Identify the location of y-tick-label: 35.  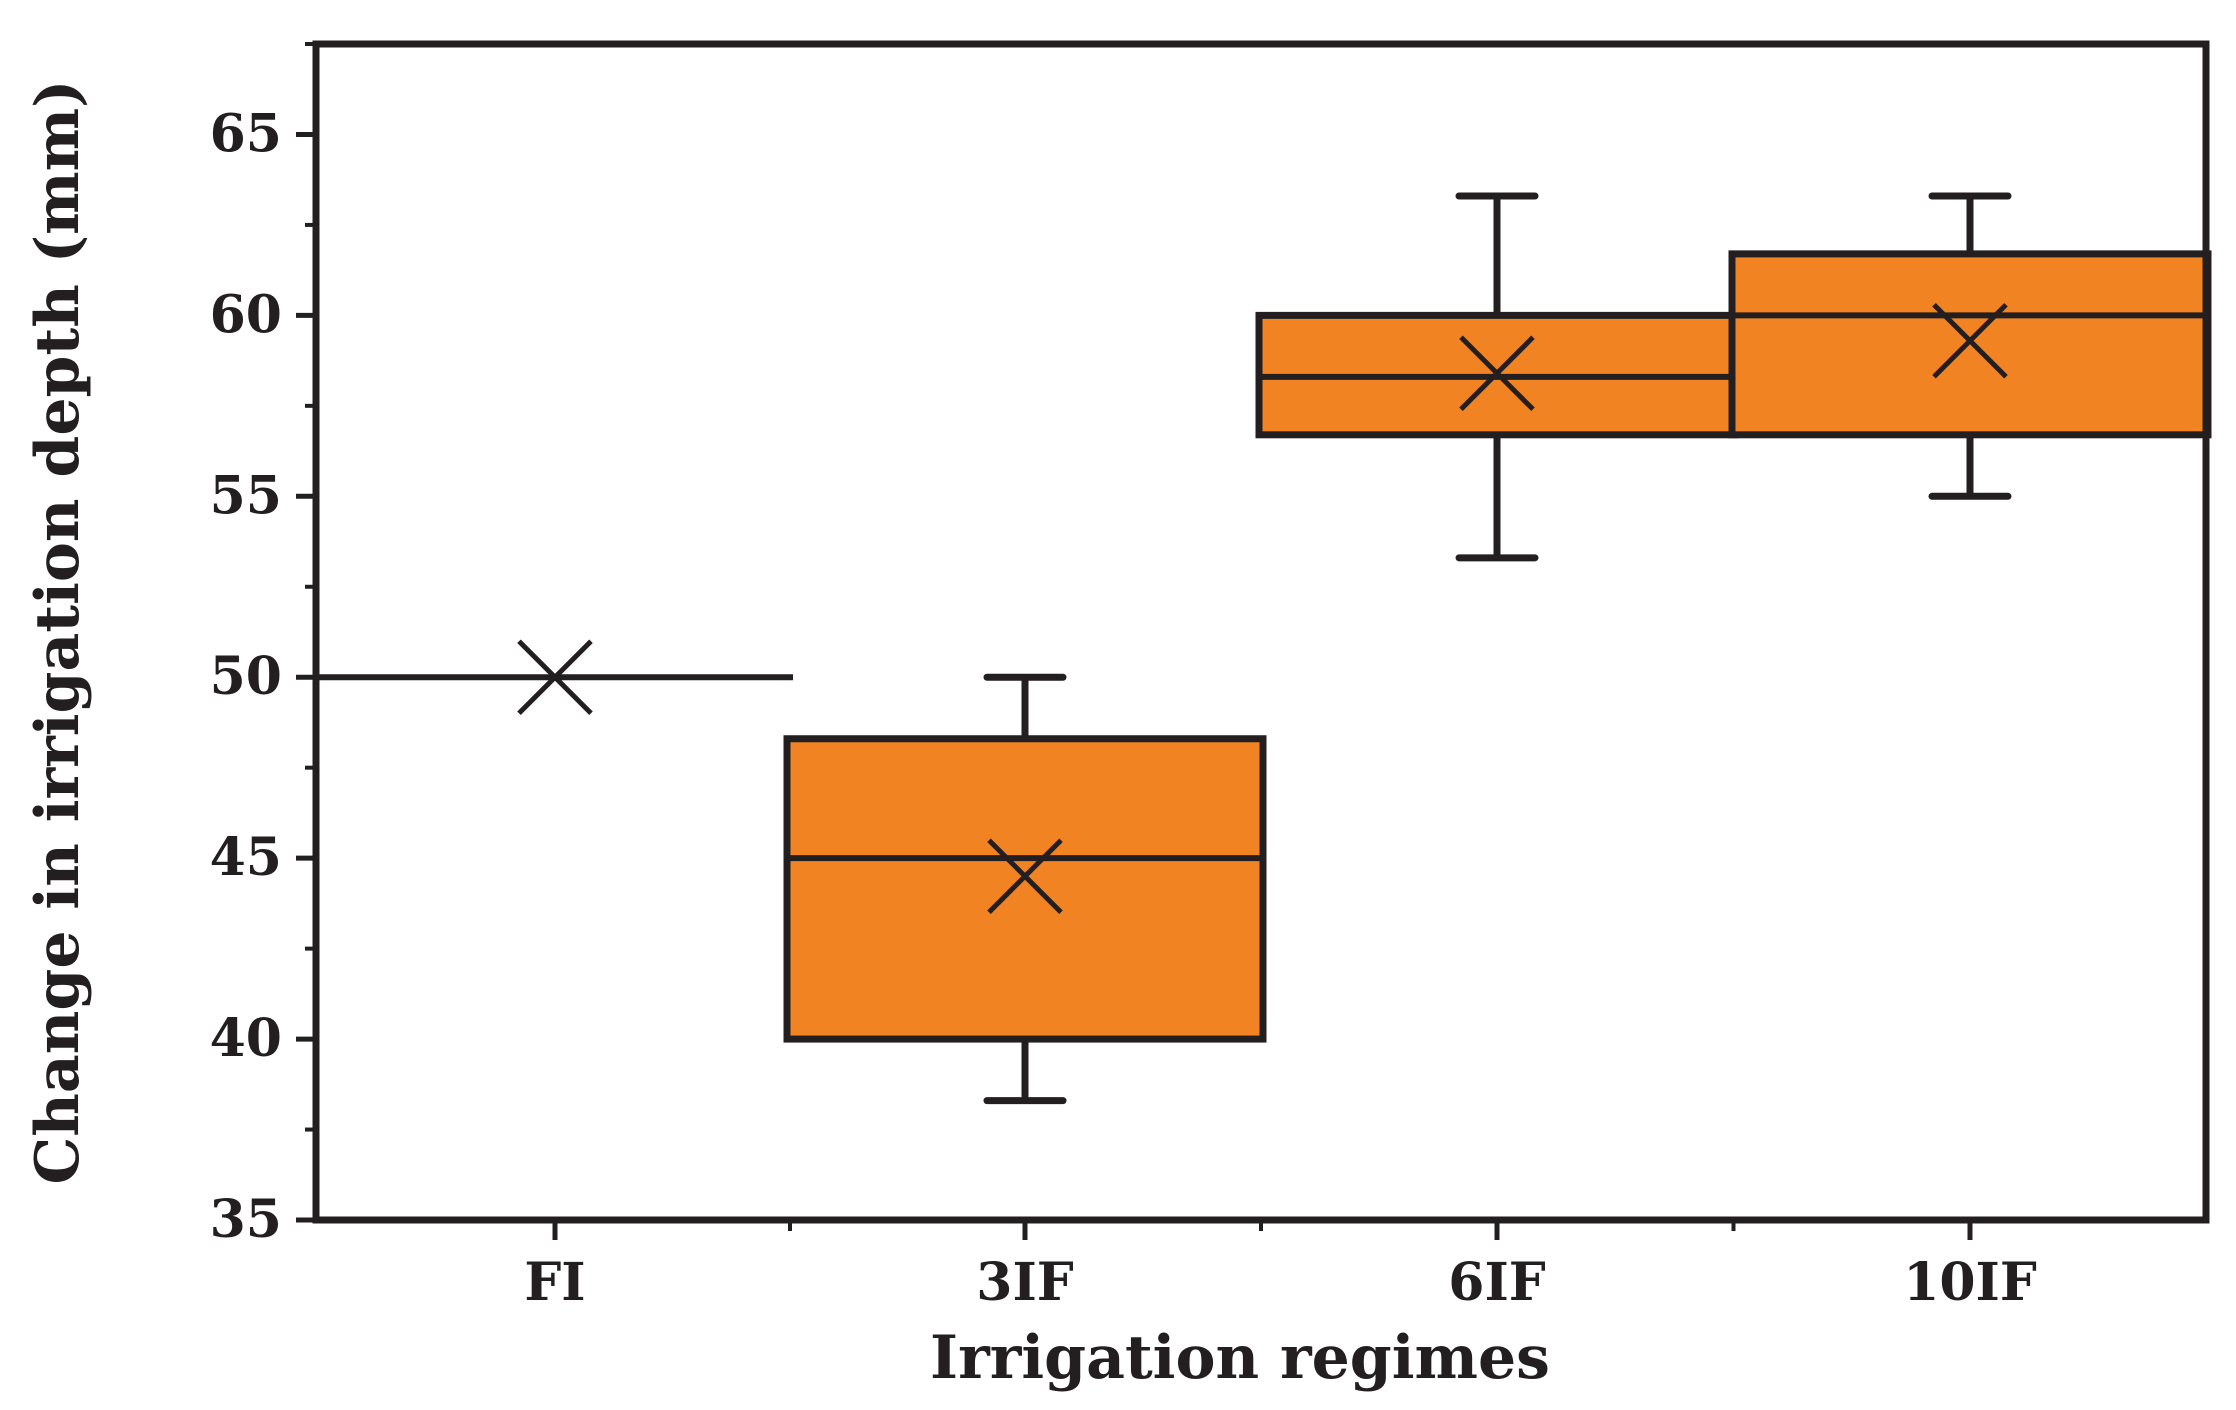
(246, 1219).